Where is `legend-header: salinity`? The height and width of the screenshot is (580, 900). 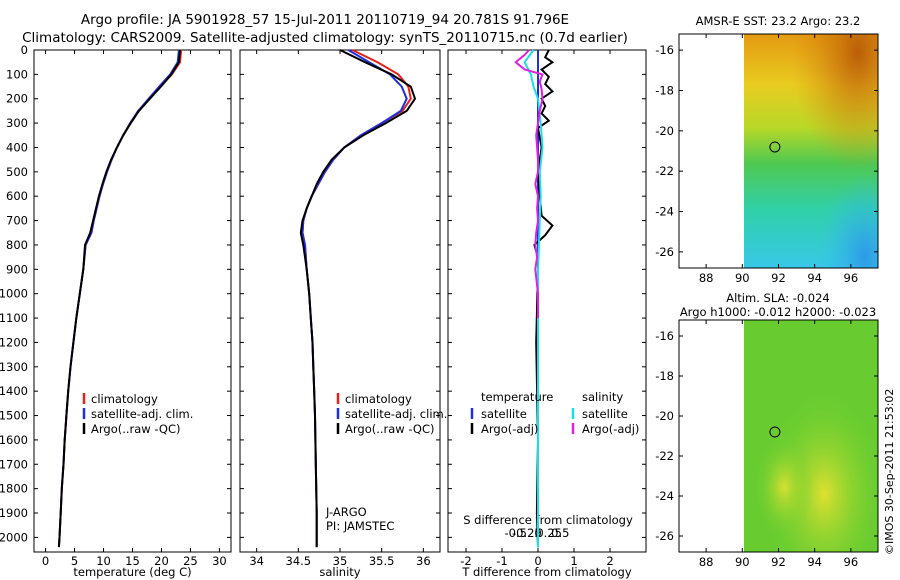
legend-header: salinity is located at coordinates (602, 397).